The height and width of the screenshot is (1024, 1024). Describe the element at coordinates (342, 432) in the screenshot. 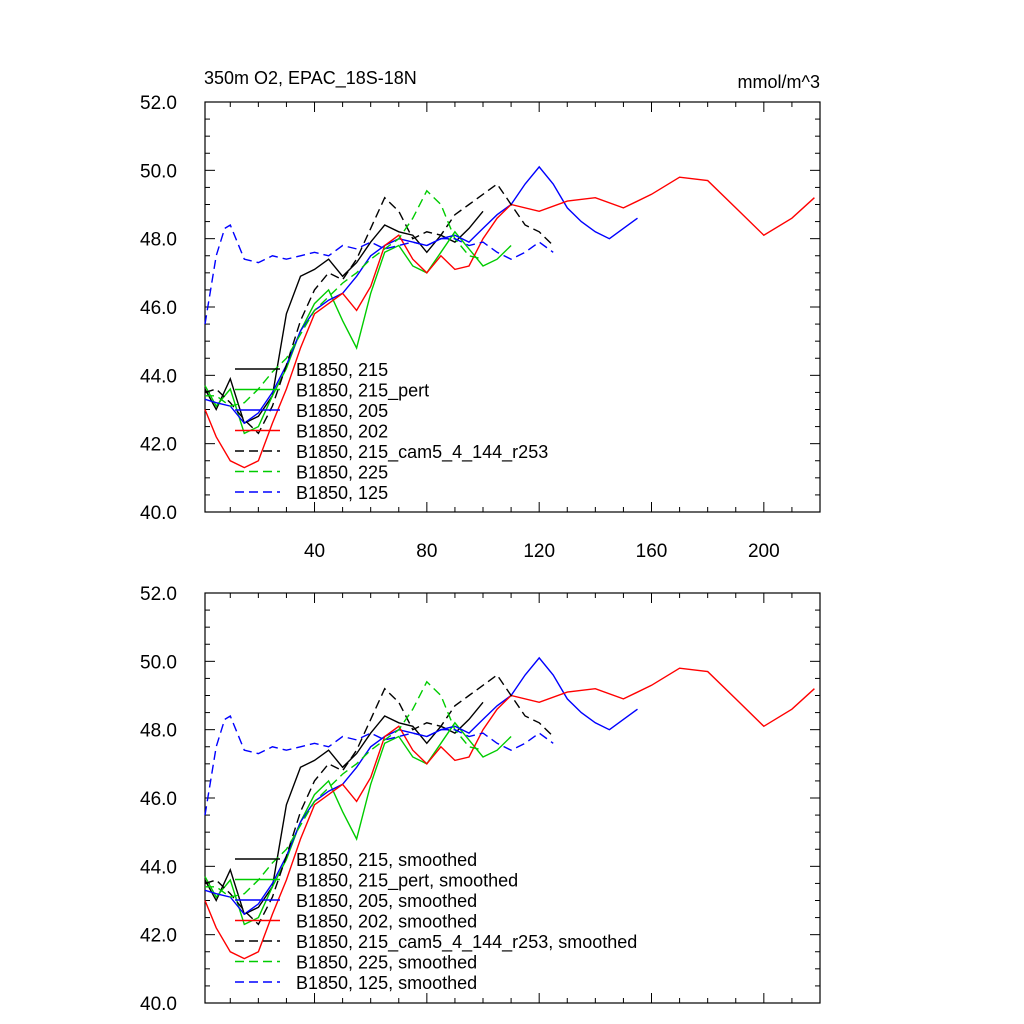

I see `legend-label: B1850, 202` at that location.